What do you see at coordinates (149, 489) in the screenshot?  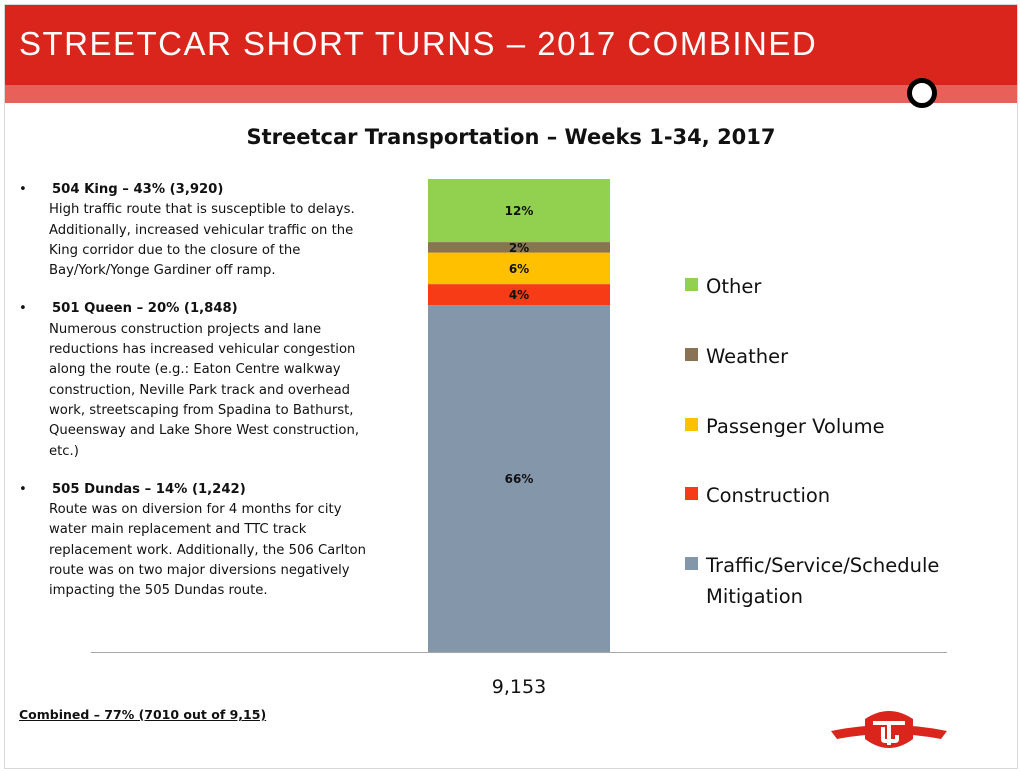 I see `note-title: 505 Dundas – 14% (1,242)` at bounding box center [149, 489].